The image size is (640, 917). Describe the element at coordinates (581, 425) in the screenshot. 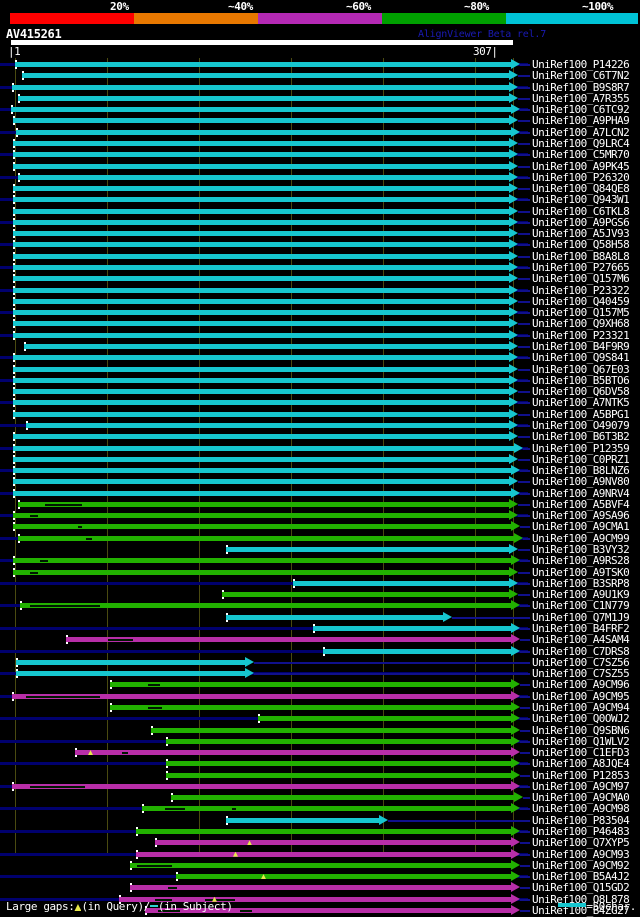

I see `hit-label: UniRef100_O49079` at that location.